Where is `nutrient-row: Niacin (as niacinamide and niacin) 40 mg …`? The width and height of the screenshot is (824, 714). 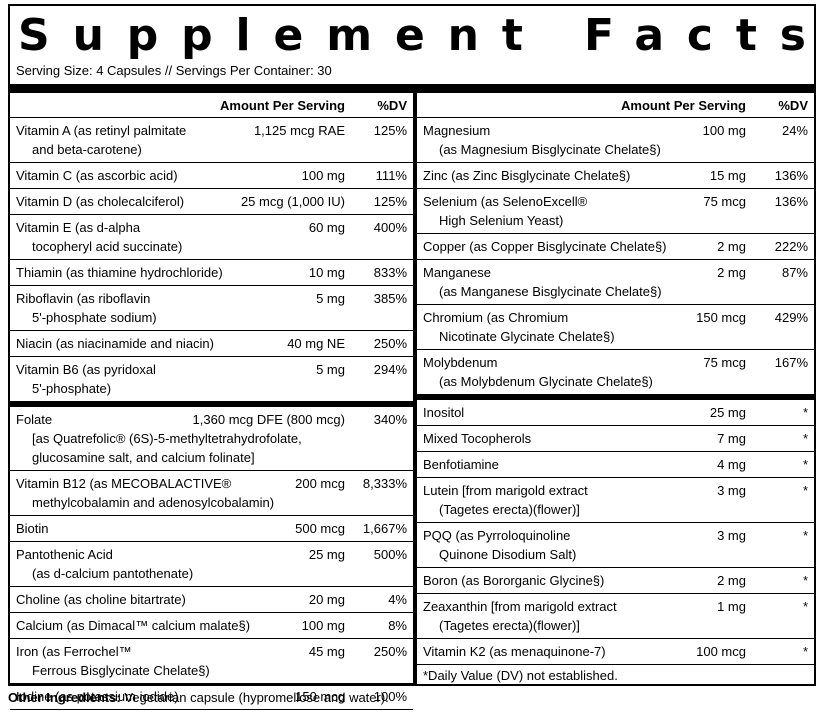
nutrient-row: Niacin (as niacinamide and niacin) 40 mg … is located at coordinates (211, 344).